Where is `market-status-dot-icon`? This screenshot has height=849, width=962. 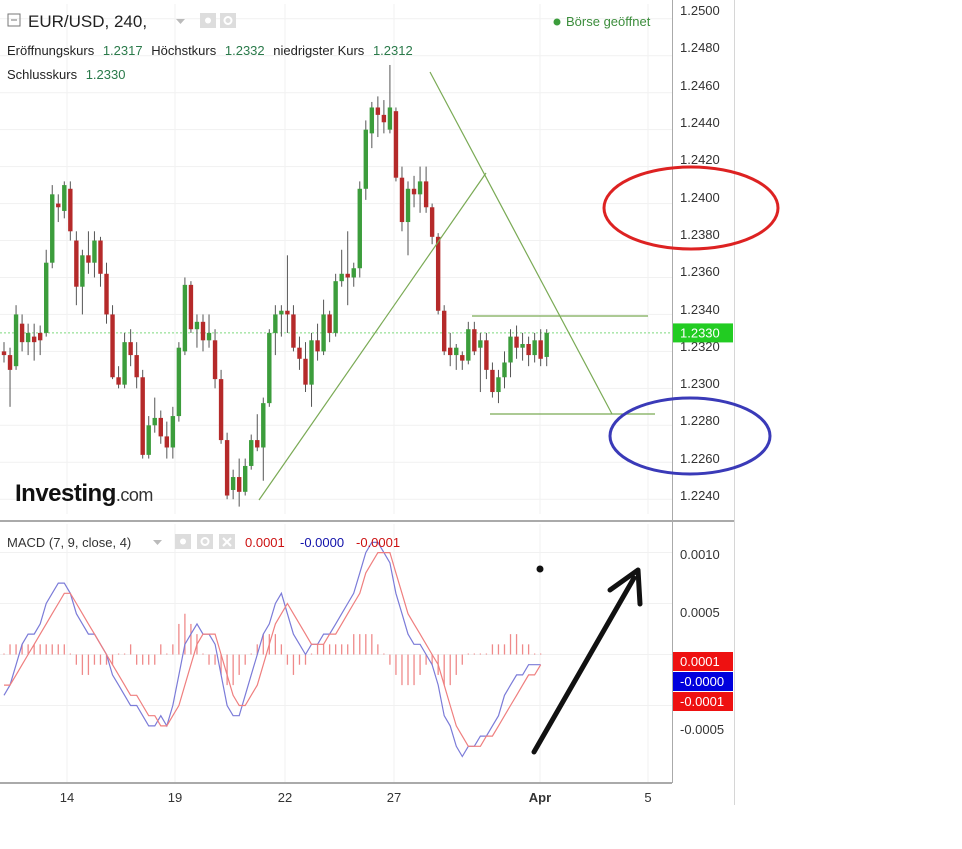
market-status-dot-icon is located at coordinates (557, 22).